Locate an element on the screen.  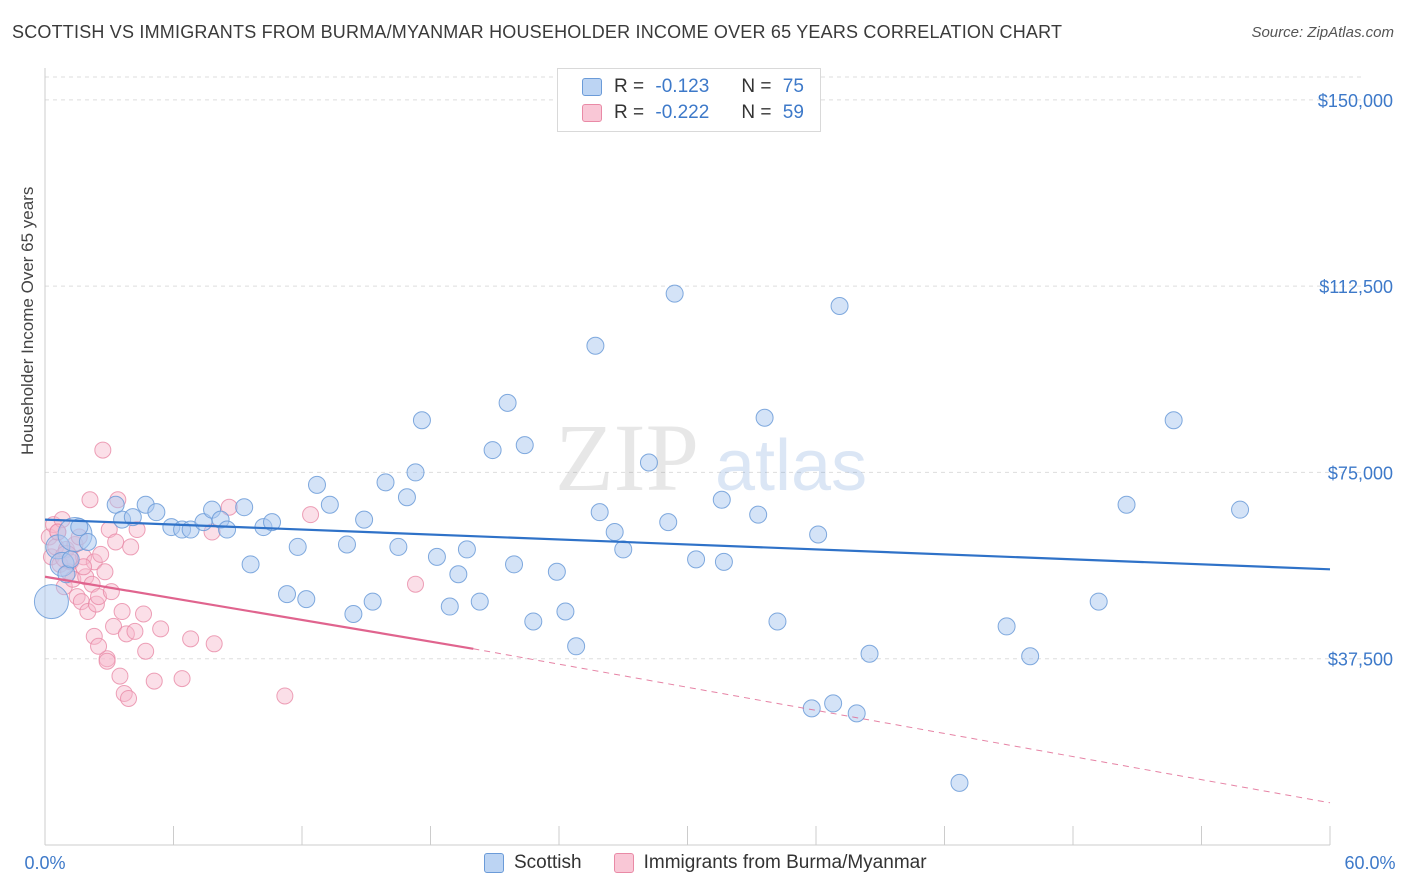
legend-row-burma: R = -0.222 N = 59 is located at coordinates (693, 113).